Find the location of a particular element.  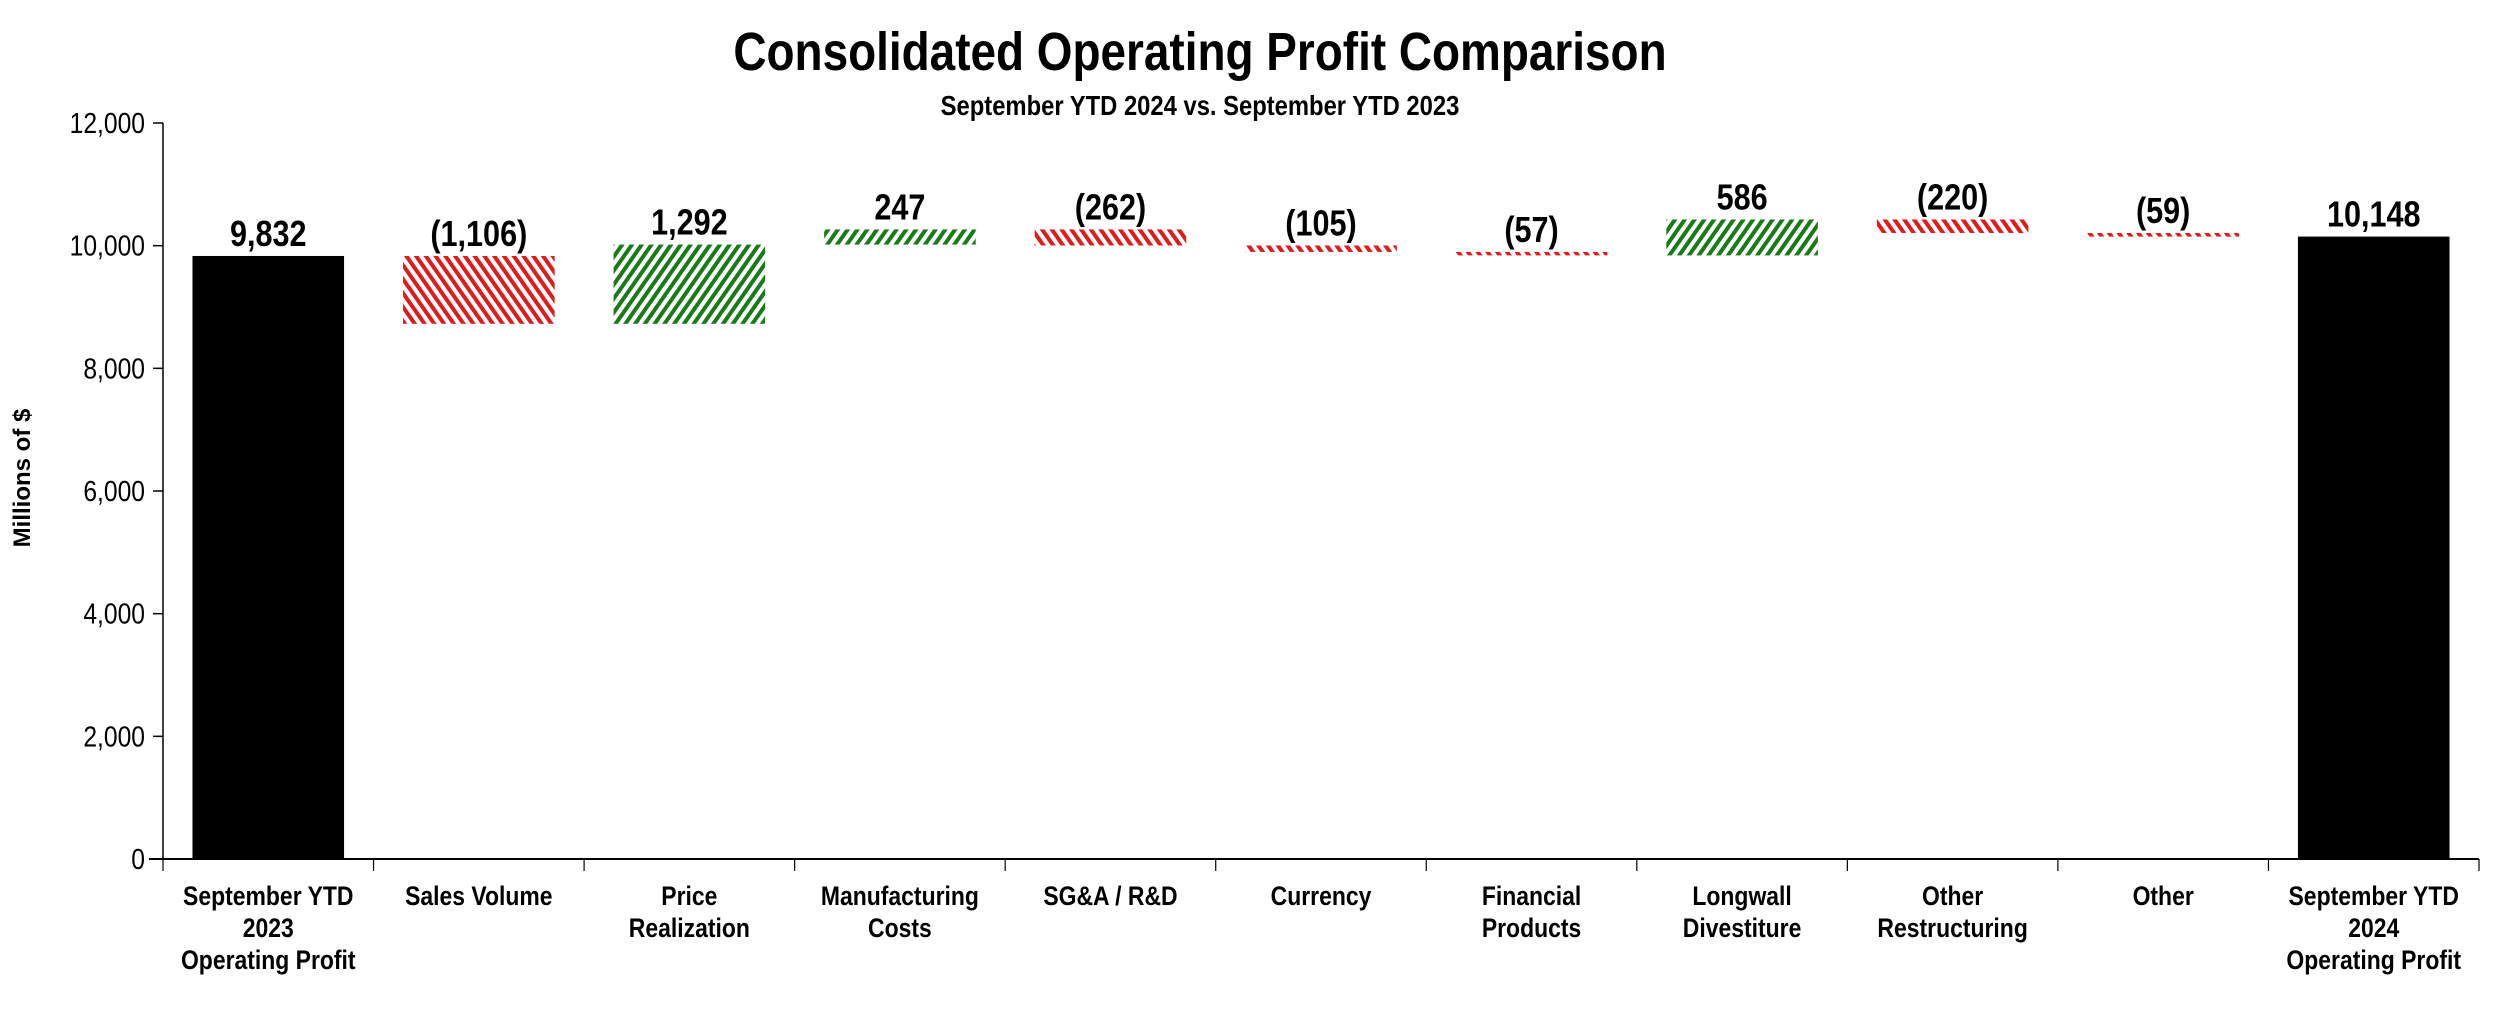

data-label: (1,106) is located at coordinates (478, 235).